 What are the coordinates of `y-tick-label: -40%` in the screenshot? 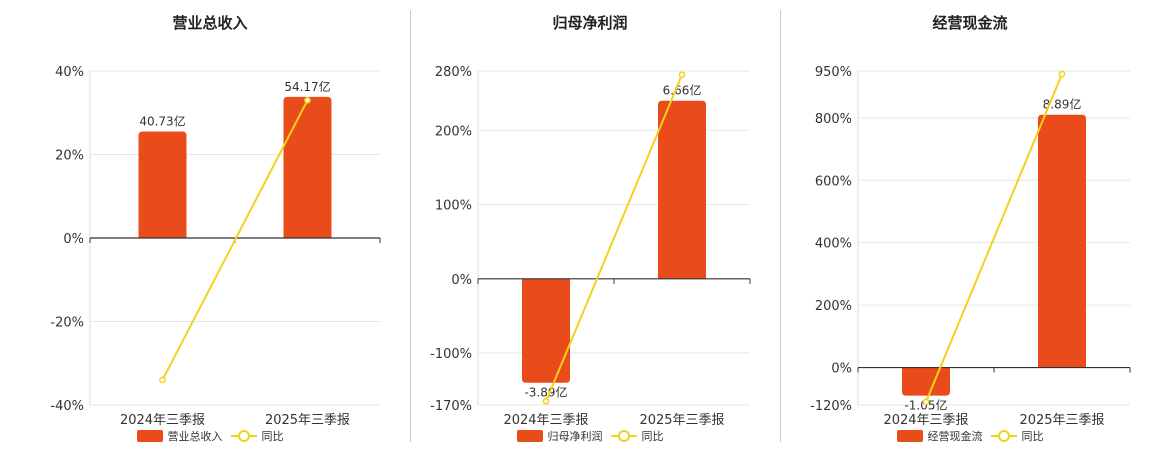 It's located at (67, 406).